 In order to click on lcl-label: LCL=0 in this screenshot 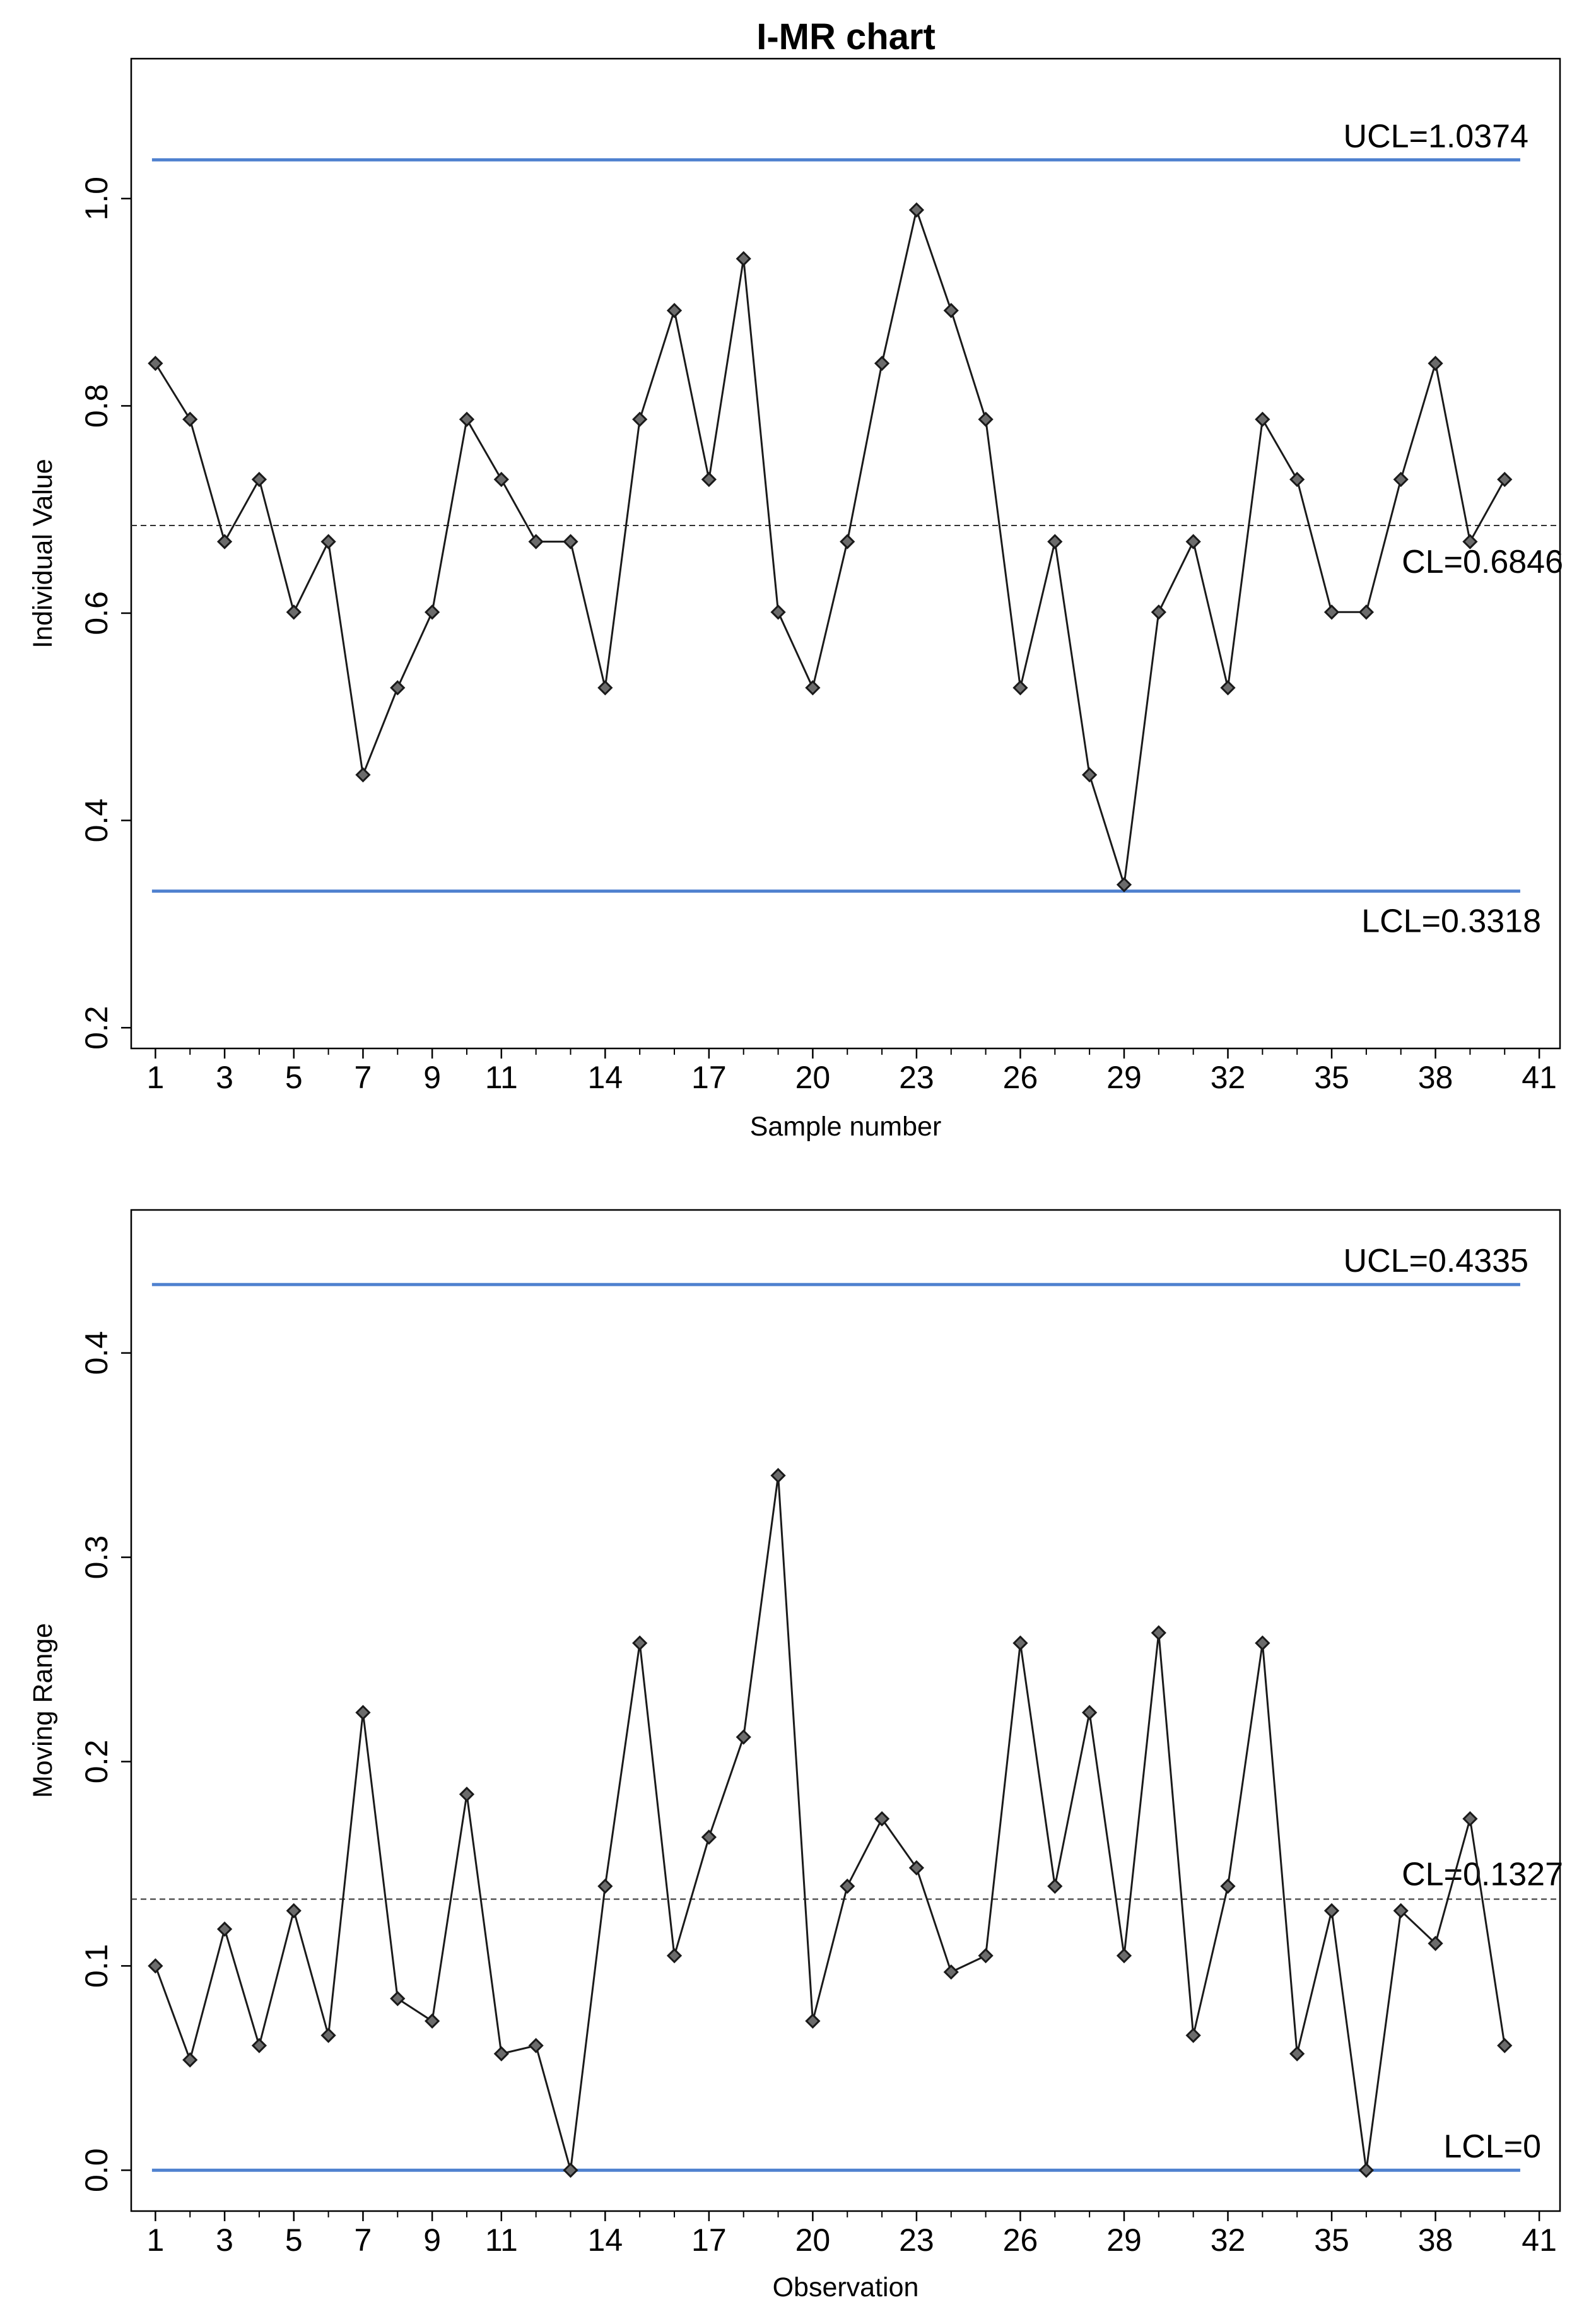, I will do `click(1492, 2146)`.